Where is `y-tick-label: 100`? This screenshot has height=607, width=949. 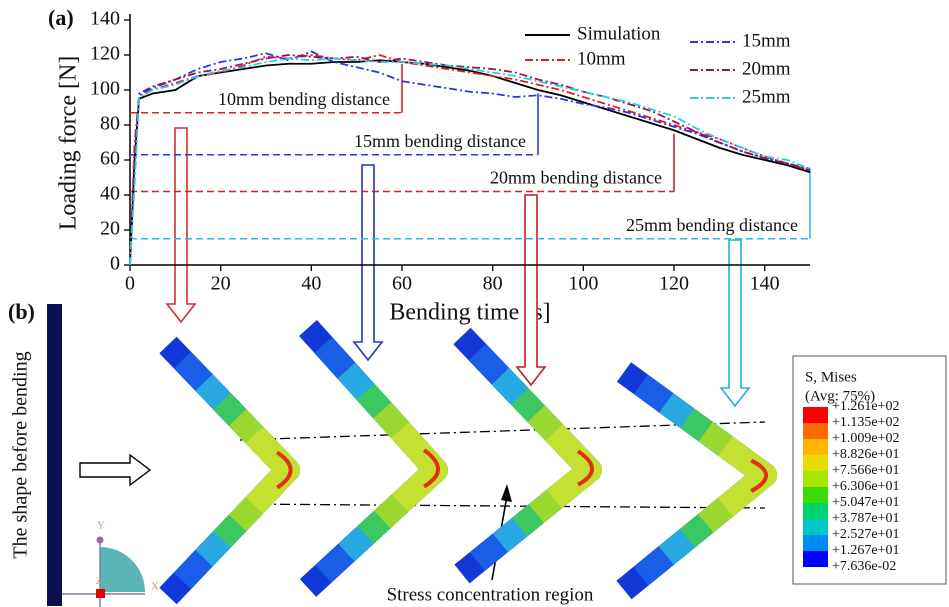
y-tick-label: 100 is located at coordinates (105, 89).